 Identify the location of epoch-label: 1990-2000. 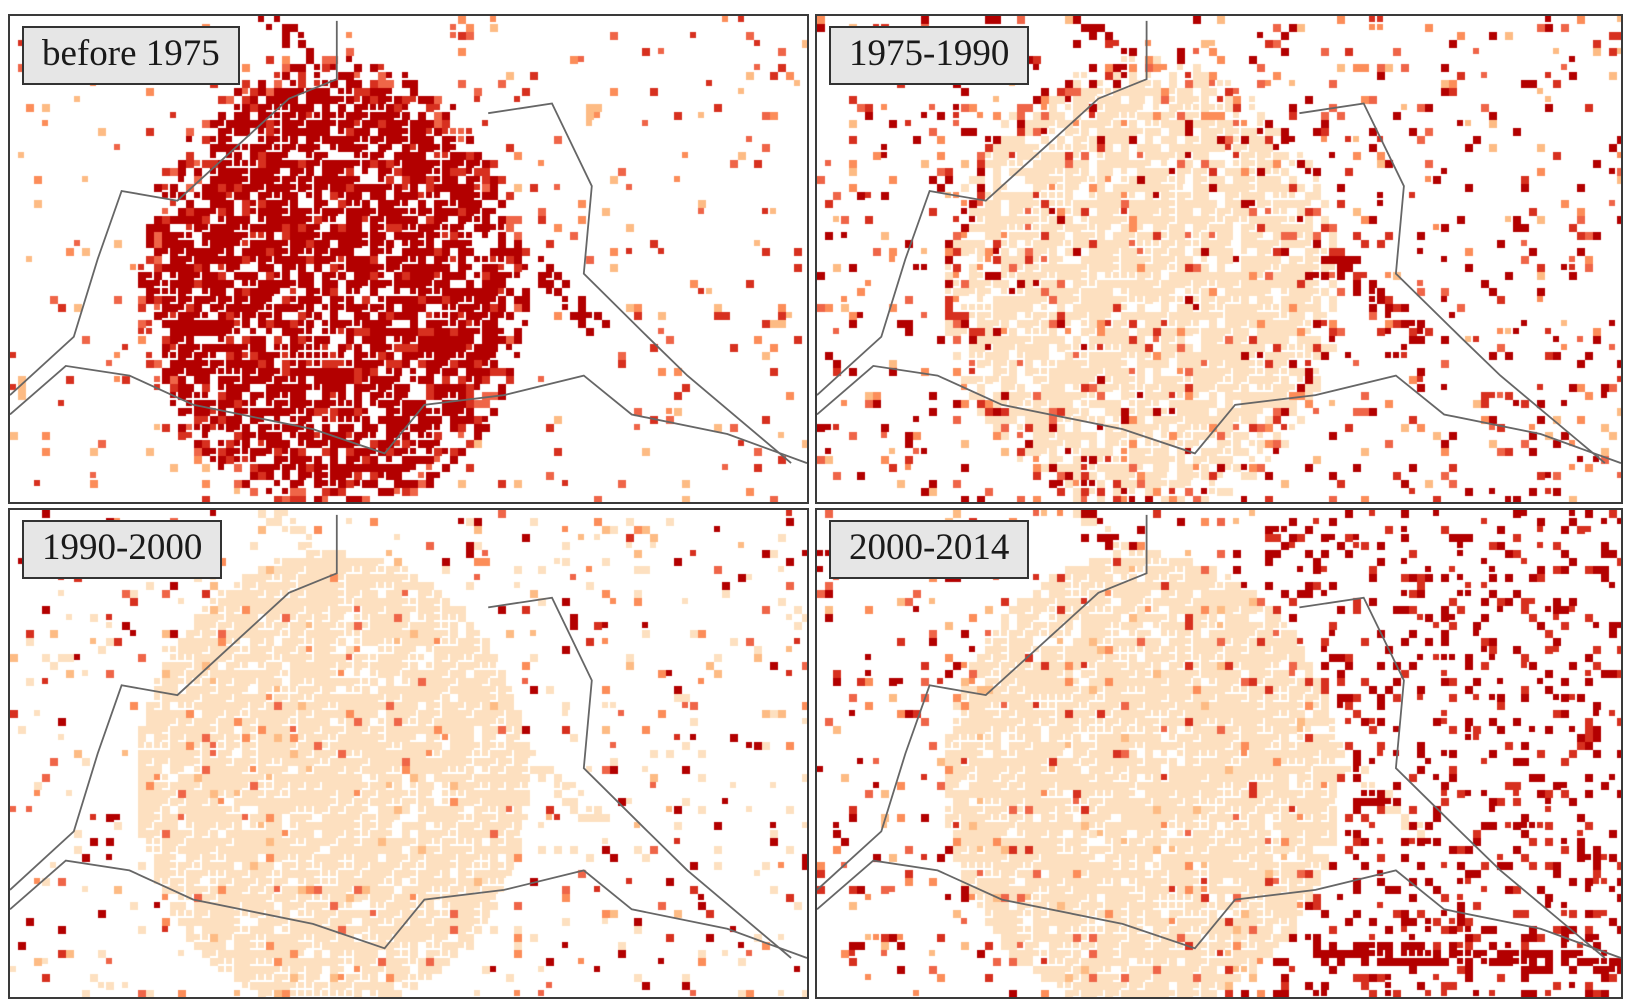
(122, 549).